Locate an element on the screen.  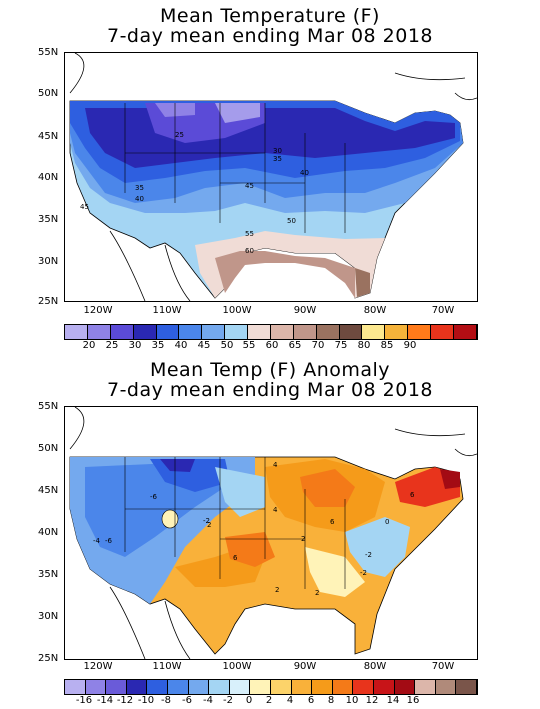
colorbar-label: 75 is located at coordinates (341, 345).